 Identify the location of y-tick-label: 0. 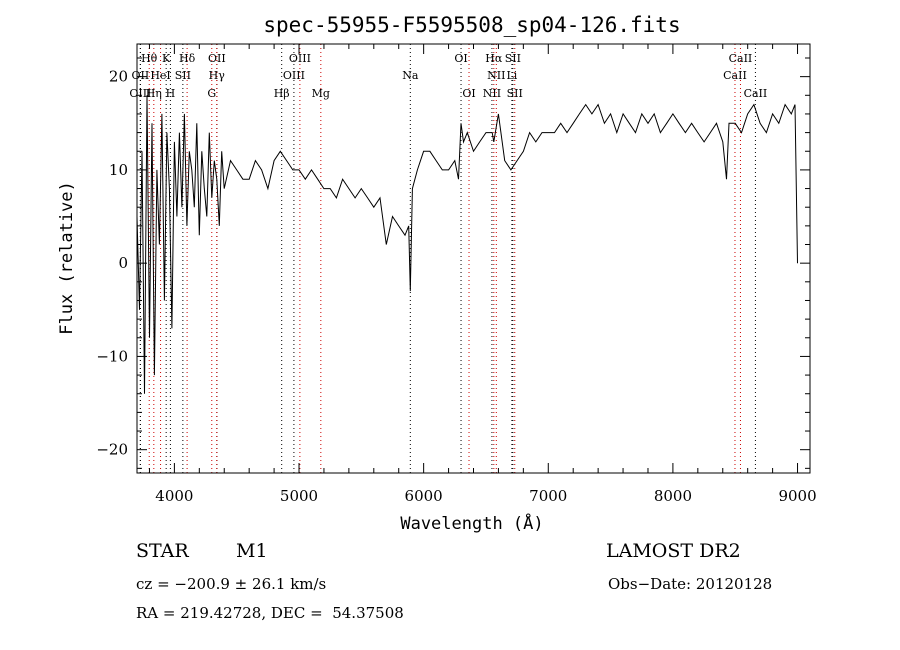
(123, 263).